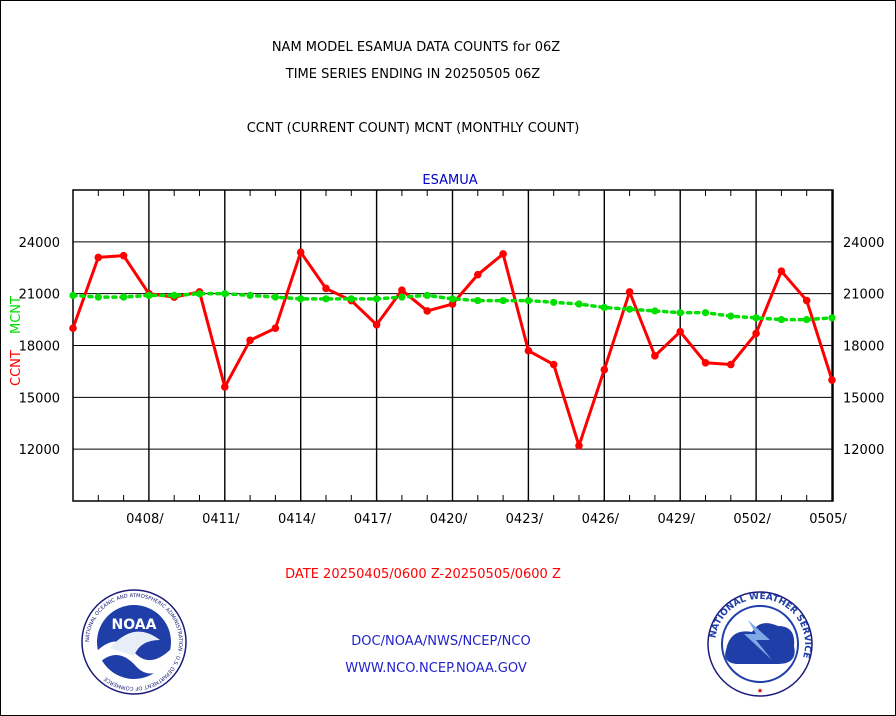  What do you see at coordinates (525, 519) in the screenshot?
I see `x-tick-label: 0423/` at bounding box center [525, 519].